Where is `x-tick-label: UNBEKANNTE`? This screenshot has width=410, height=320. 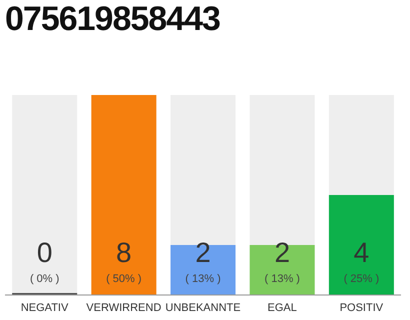
x-tick-label: UNBEKANNTE is located at coordinates (203, 308).